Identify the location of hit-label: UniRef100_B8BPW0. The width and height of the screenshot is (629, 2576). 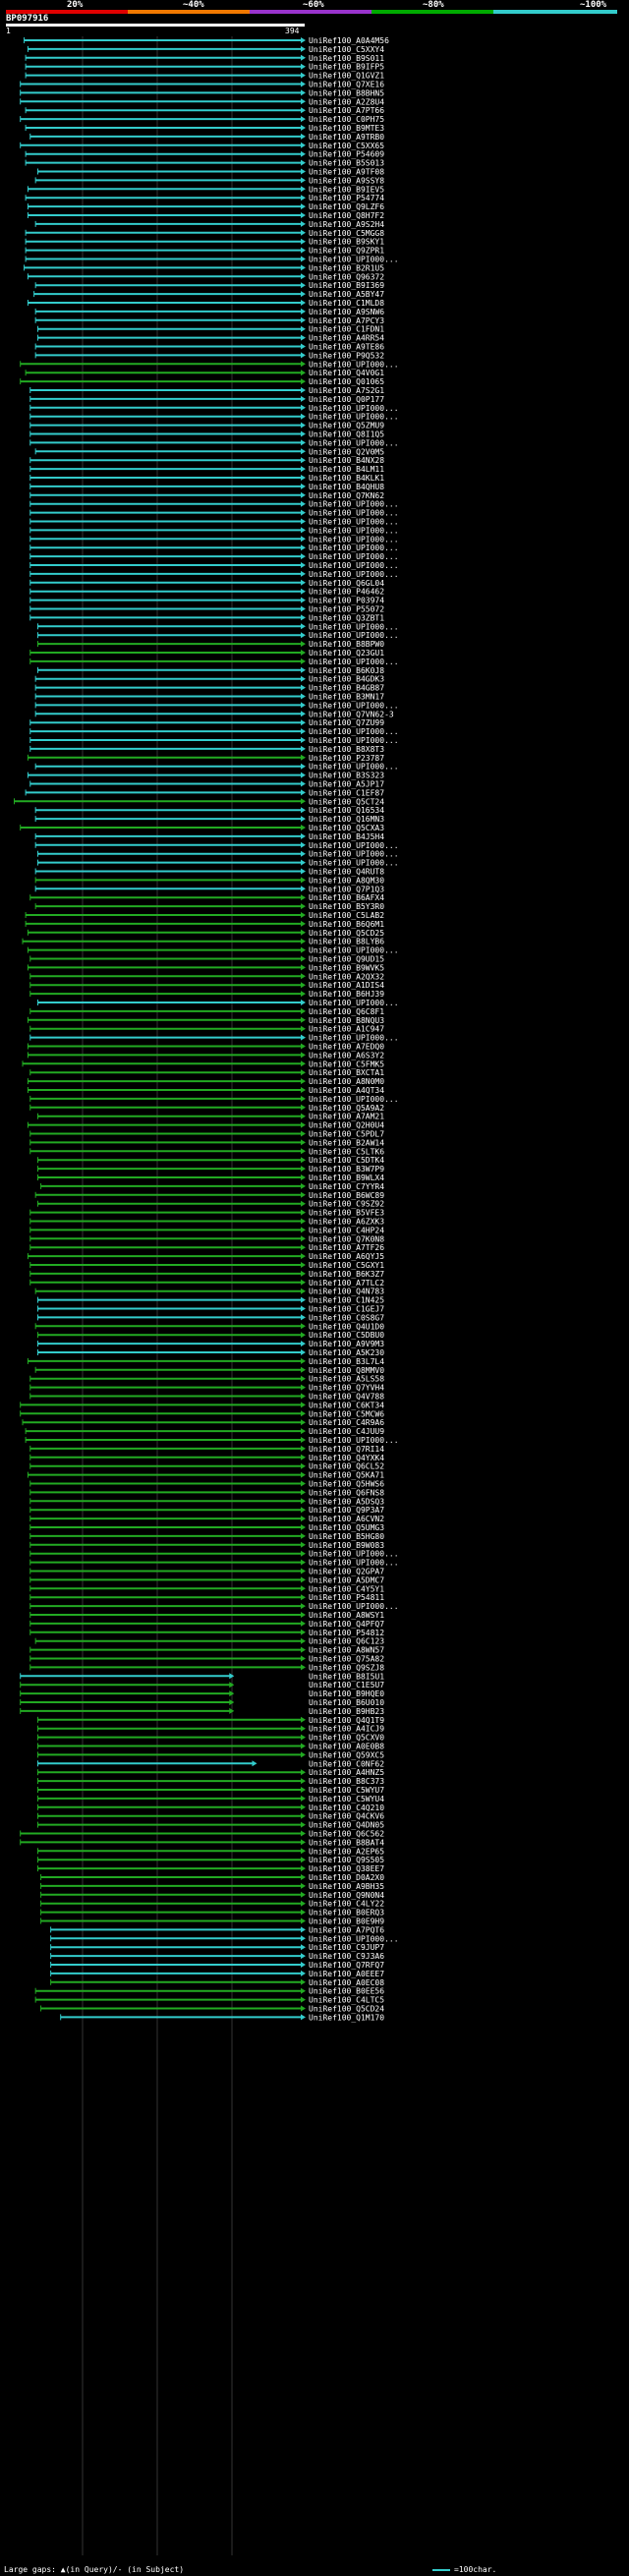
(346, 644).